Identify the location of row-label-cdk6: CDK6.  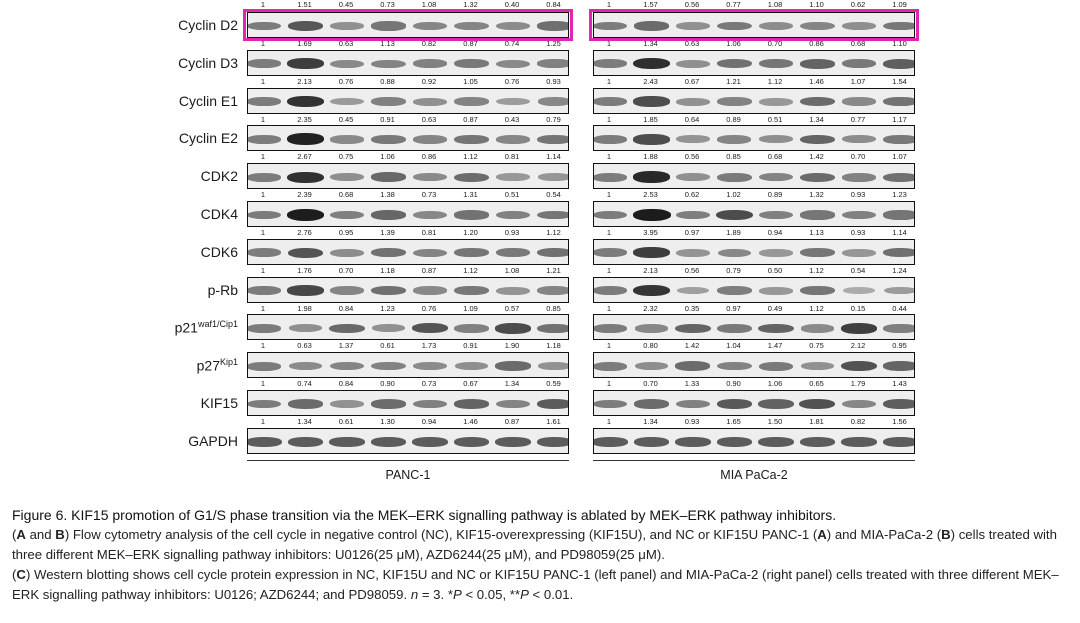
(219, 252).